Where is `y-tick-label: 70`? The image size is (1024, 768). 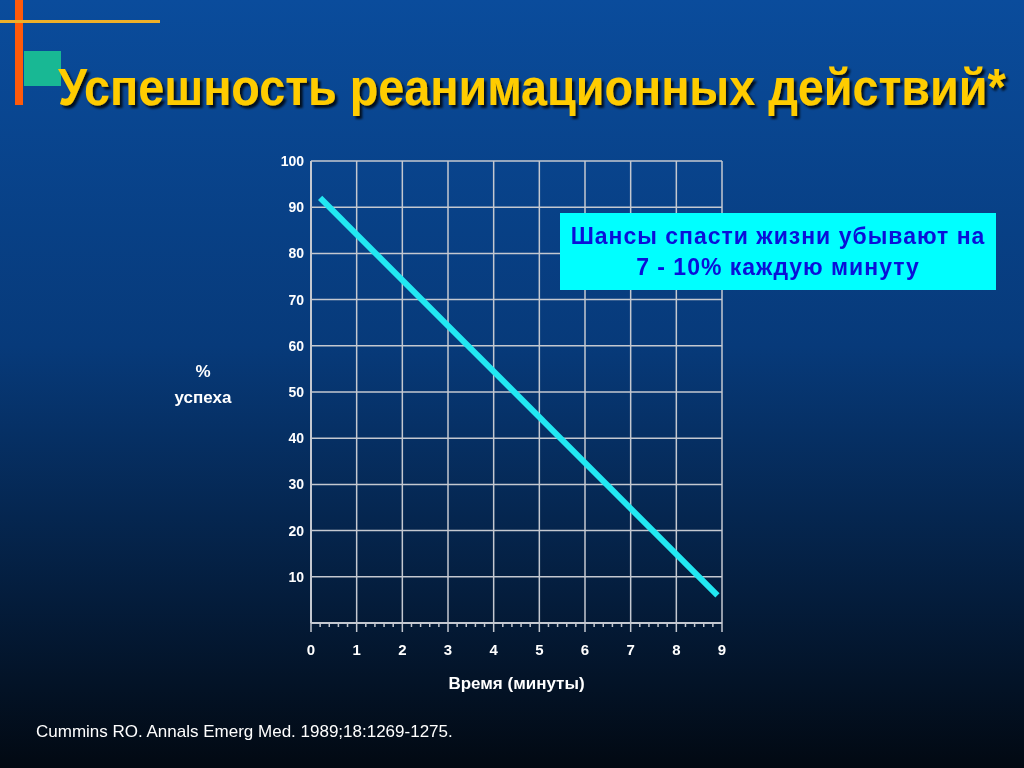
y-tick-label: 70 is located at coordinates (296, 299).